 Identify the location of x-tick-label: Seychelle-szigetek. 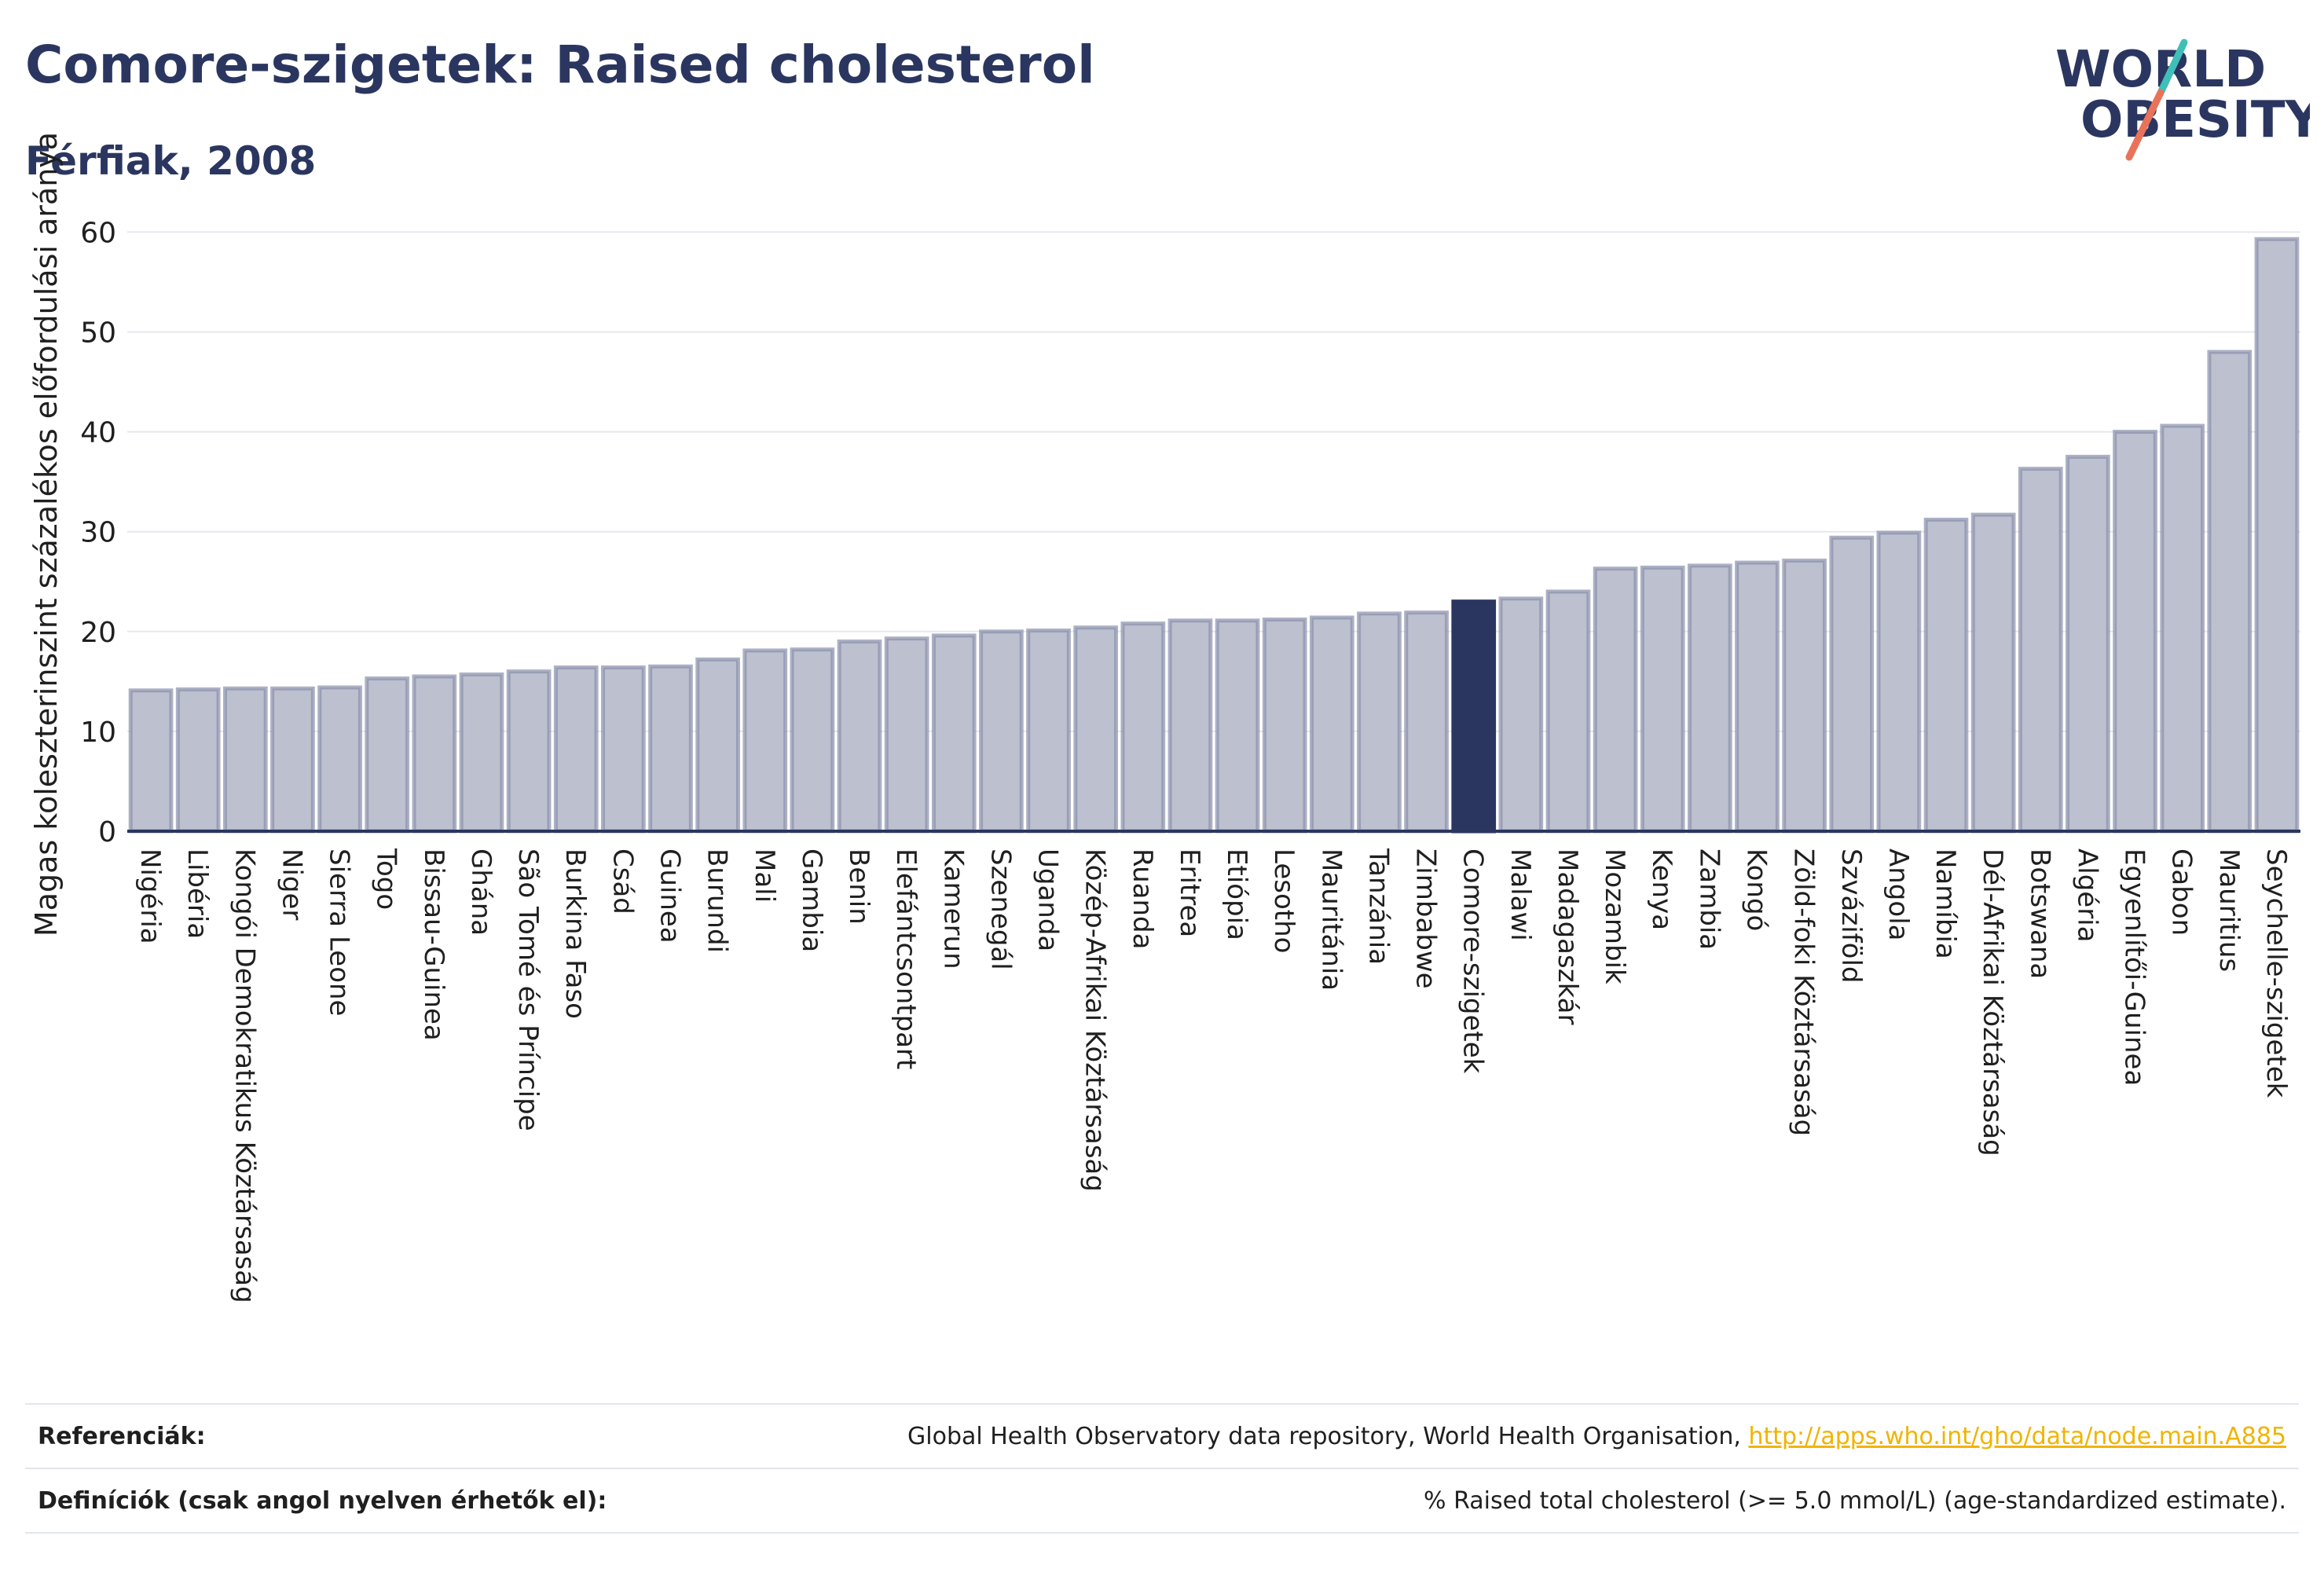
(2276, 973).